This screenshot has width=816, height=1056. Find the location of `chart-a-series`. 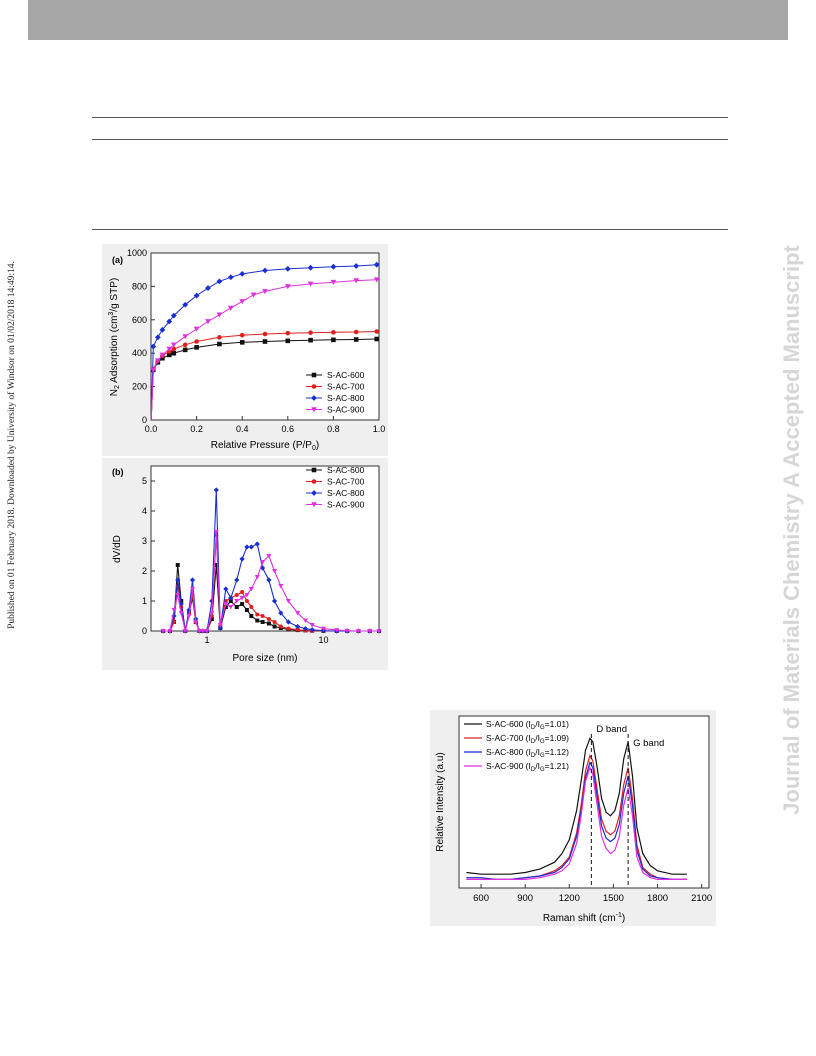

chart-a-series is located at coordinates (265, 341).